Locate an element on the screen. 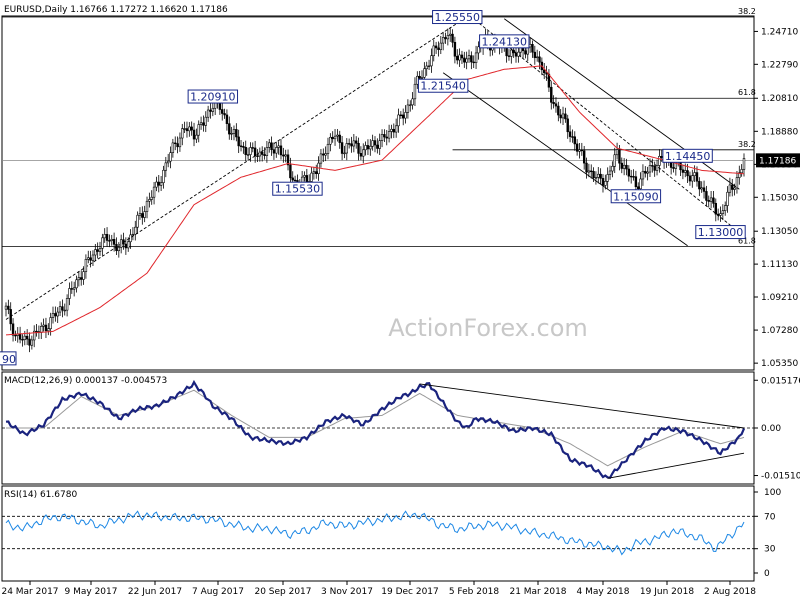  x-tick-label: 9 May 2017 is located at coordinates (91, 592).